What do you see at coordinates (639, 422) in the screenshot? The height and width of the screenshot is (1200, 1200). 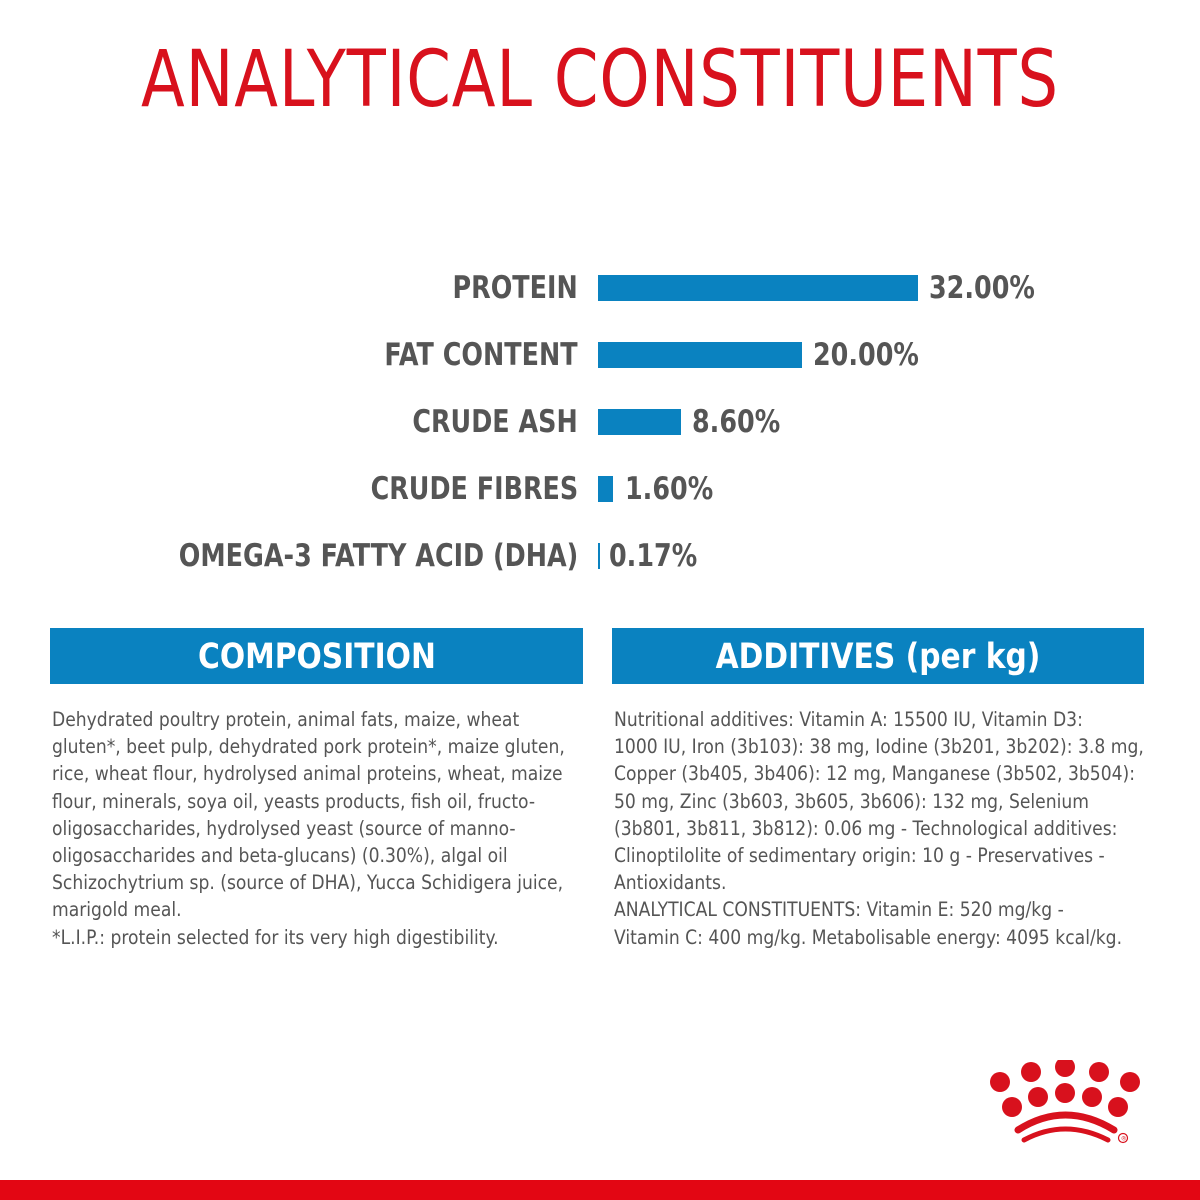 I see `bar-ash` at bounding box center [639, 422].